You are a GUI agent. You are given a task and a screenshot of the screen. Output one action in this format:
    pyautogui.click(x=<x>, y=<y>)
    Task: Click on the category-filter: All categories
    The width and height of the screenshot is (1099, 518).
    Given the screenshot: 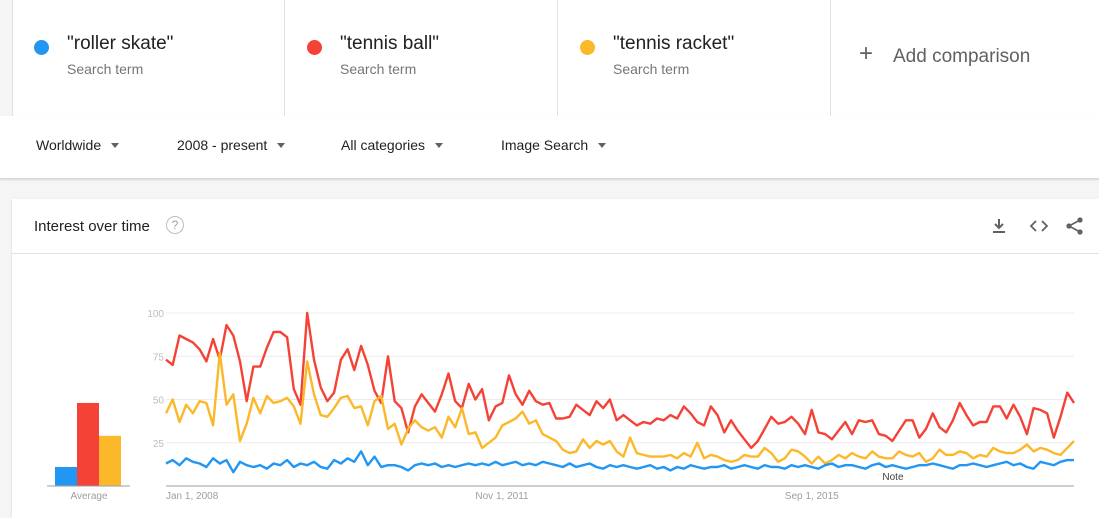 What is the action you would take?
    pyautogui.click(x=392, y=145)
    